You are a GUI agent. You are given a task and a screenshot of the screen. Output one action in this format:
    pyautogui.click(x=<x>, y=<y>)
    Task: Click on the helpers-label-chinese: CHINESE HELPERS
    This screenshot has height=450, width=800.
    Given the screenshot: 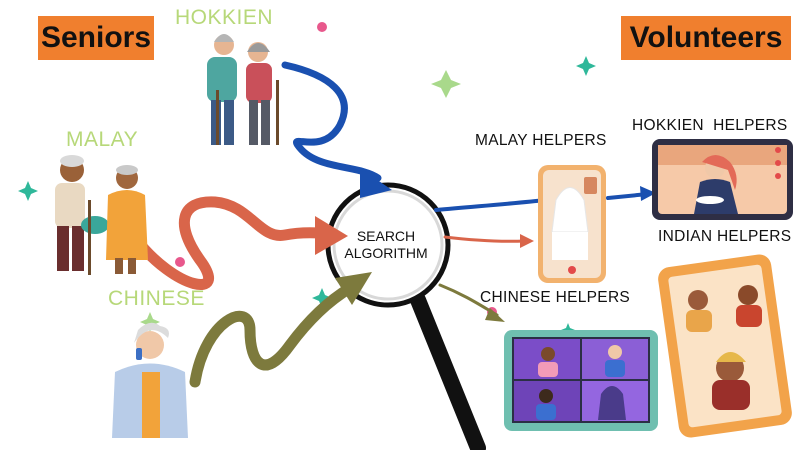 What is the action you would take?
    pyautogui.click(x=555, y=297)
    